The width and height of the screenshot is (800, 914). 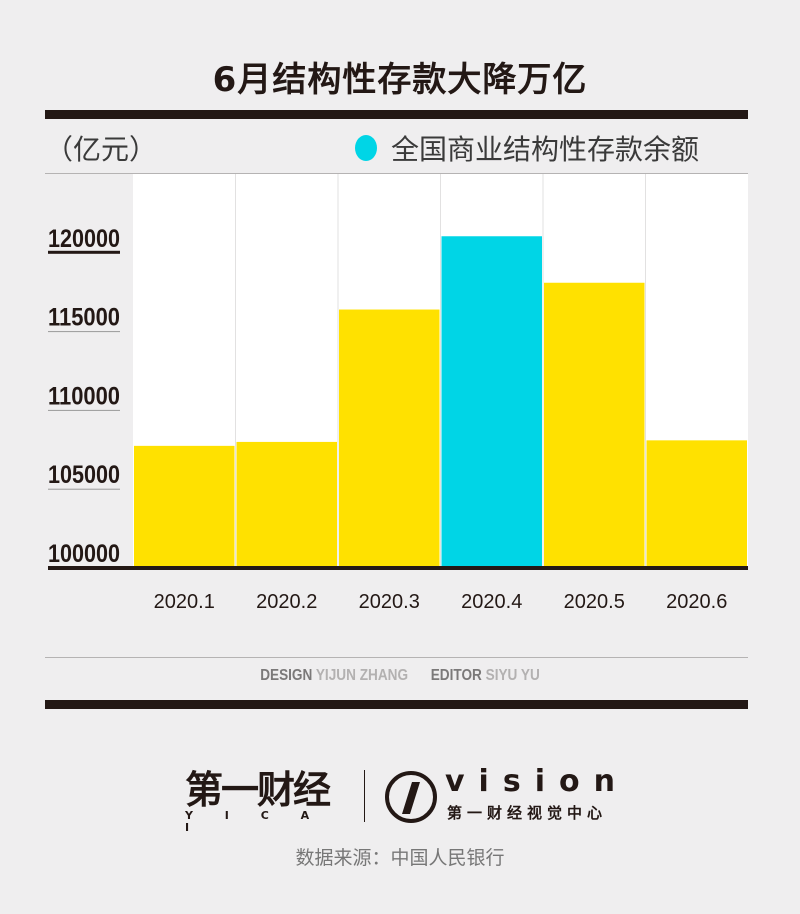 What do you see at coordinates (84, 239) in the screenshot?
I see `y-tick-label: 120000` at bounding box center [84, 239].